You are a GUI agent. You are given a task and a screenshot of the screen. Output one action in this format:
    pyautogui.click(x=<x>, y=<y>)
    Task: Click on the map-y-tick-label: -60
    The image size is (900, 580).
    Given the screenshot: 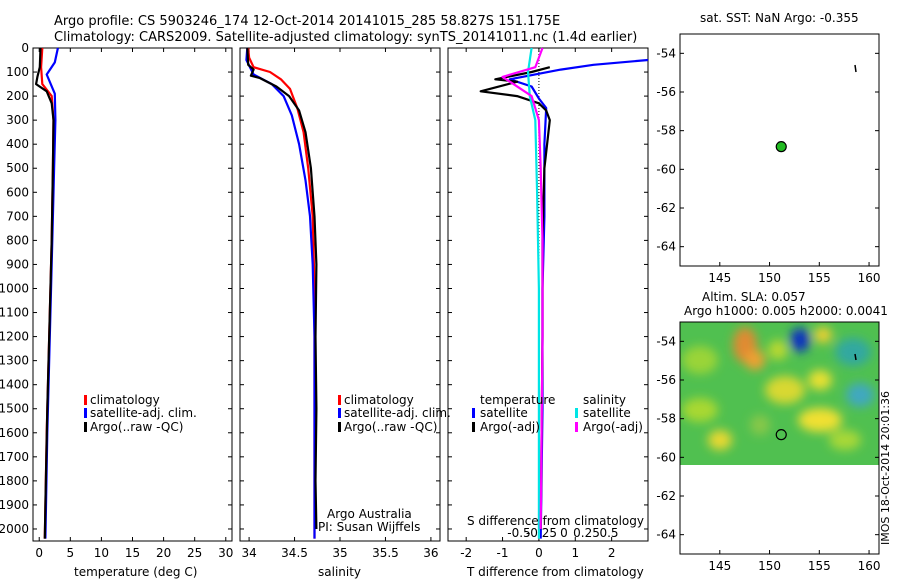 What is the action you would take?
    pyautogui.click(x=666, y=169)
    